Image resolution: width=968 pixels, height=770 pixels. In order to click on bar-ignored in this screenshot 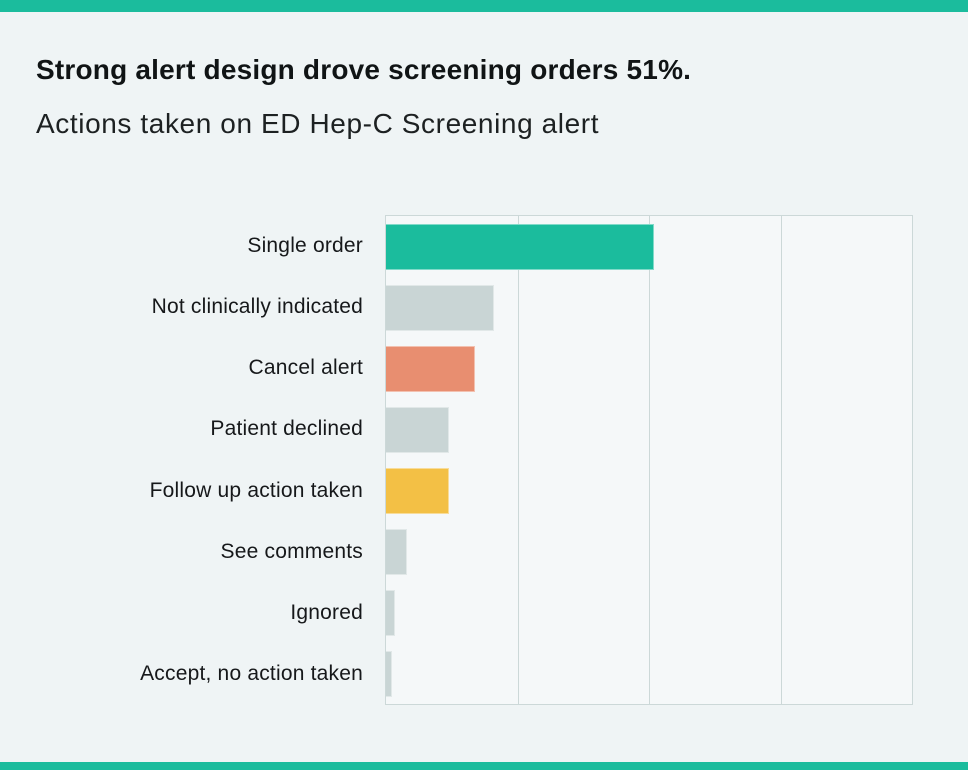, I will do `click(390, 612)`.